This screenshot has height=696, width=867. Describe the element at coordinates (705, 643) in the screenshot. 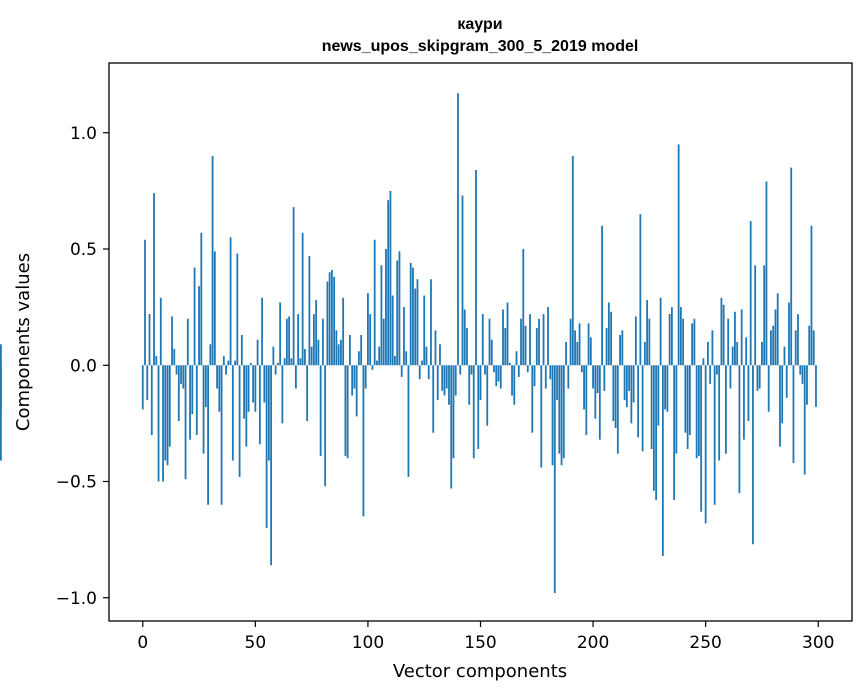

I see `x-tick-label: 250` at that location.